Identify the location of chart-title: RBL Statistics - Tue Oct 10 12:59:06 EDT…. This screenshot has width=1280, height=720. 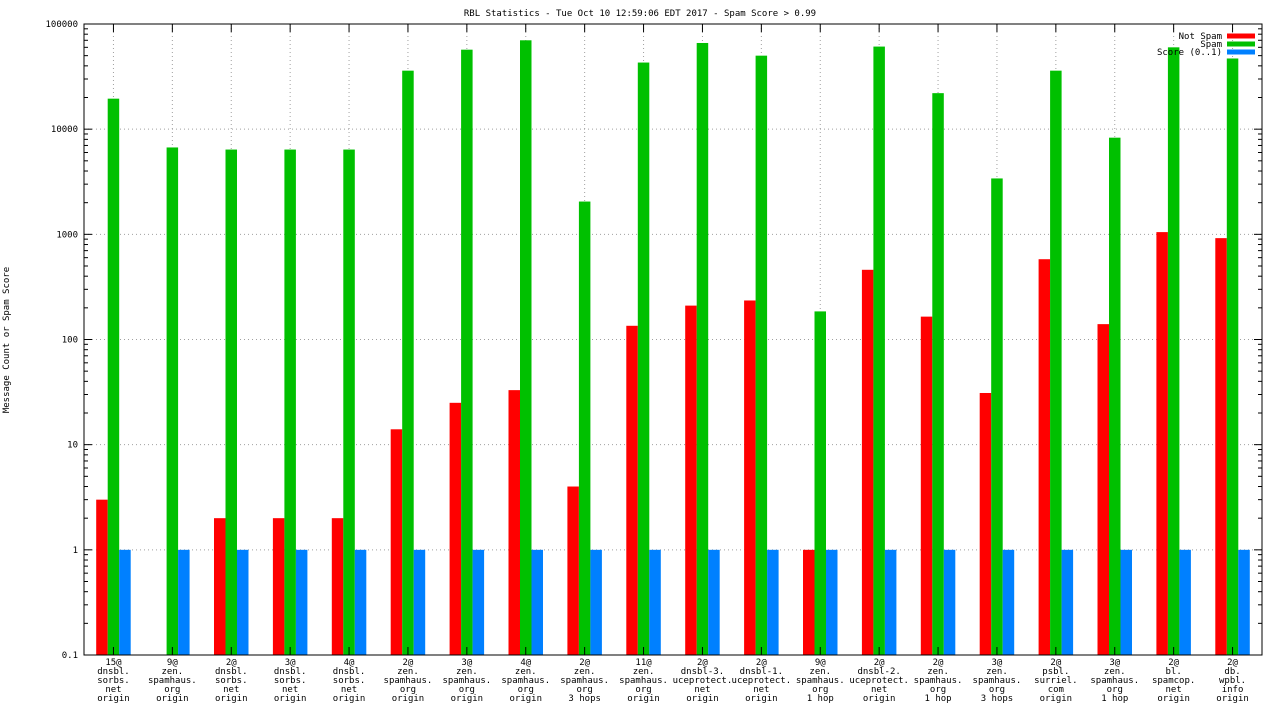
(640, 14).